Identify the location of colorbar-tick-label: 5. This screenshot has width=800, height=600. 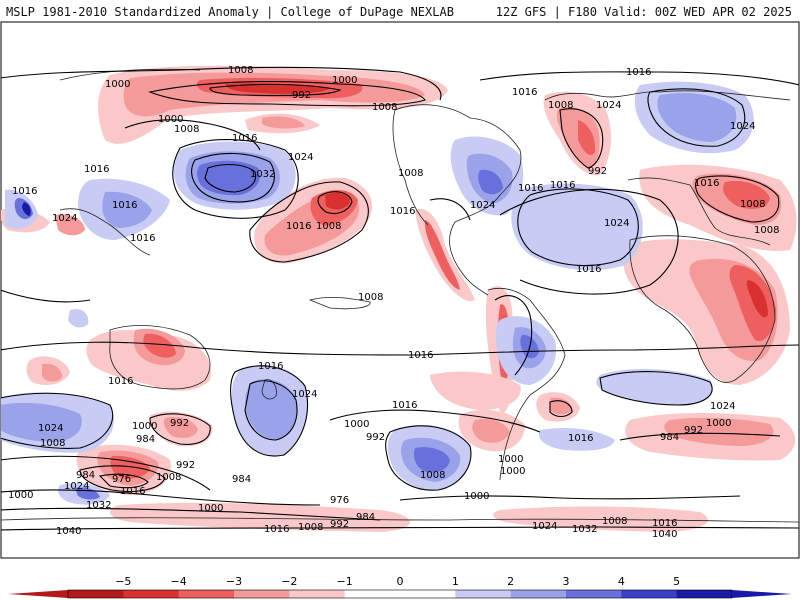
(676, 581).